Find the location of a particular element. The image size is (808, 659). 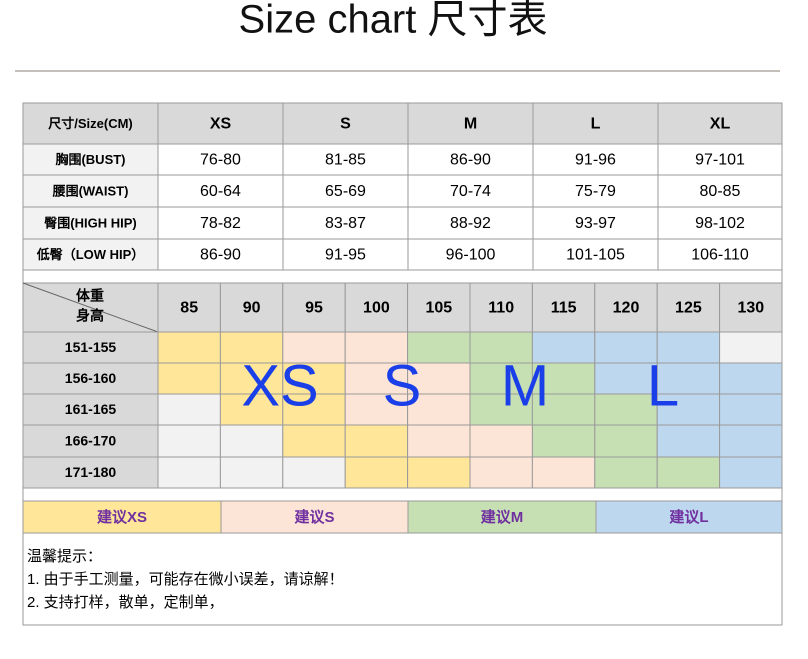

notes-line: 1. 由于手工测量，可能存在微小误差，请谅解！ is located at coordinates (185, 579).